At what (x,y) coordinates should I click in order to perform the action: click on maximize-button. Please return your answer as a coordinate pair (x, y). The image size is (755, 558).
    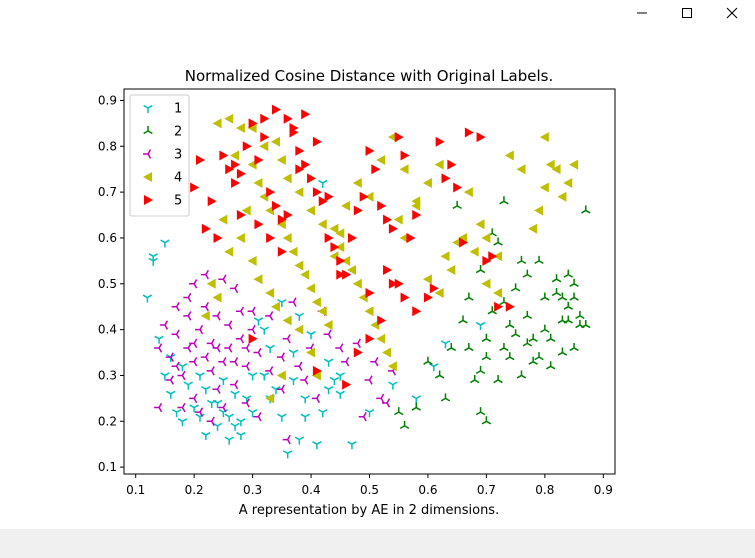
    Looking at the image, I should click on (687, 14).